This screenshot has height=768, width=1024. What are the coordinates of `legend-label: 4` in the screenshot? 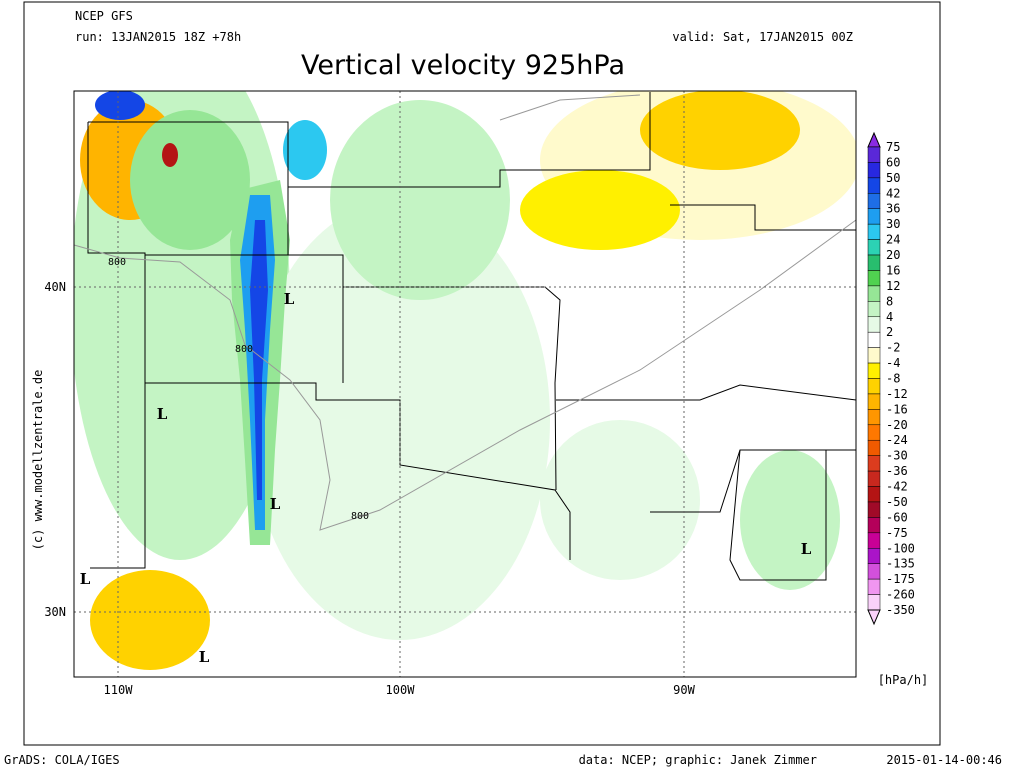 It's located at (889, 317).